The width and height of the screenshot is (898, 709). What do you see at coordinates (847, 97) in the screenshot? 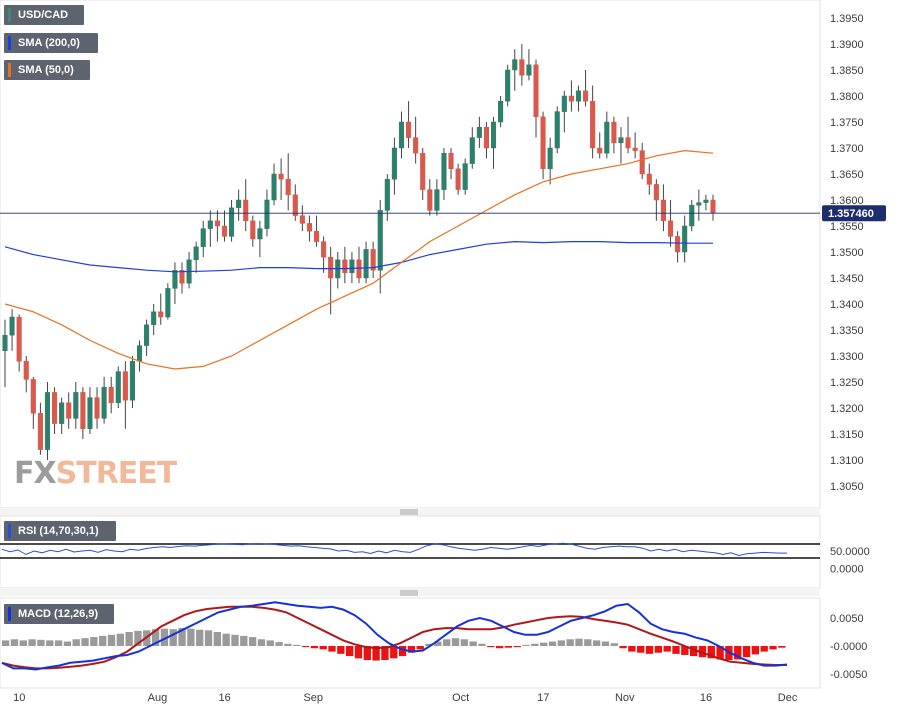
I see `y-tick-label: 1.3800` at bounding box center [847, 97].